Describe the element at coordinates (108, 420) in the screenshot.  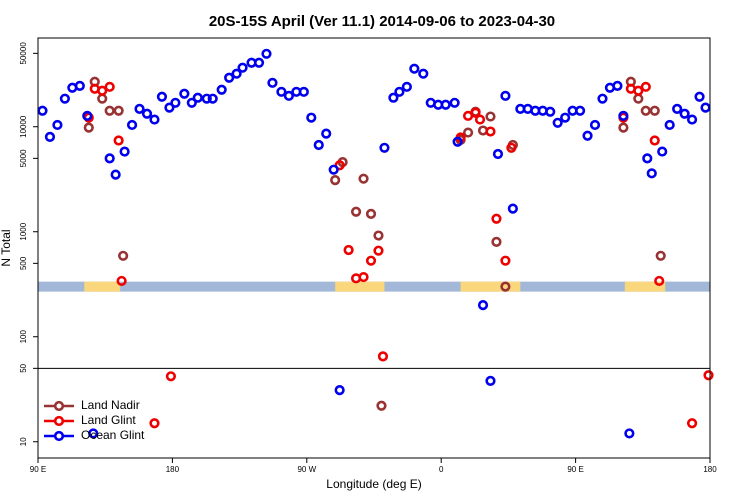
I see `legend-label: Land Glint` at that location.